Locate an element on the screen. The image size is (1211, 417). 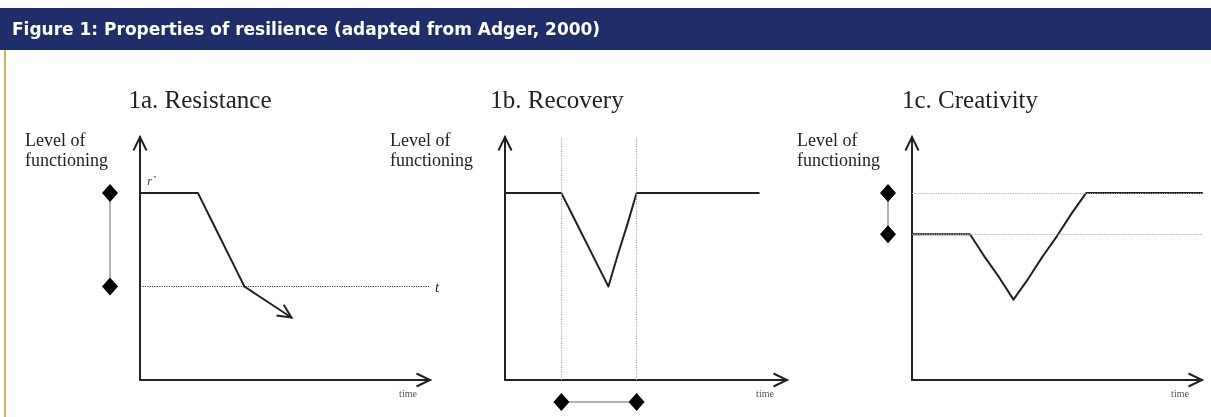
chart-title: 1c. Creativity is located at coordinates (970, 99).